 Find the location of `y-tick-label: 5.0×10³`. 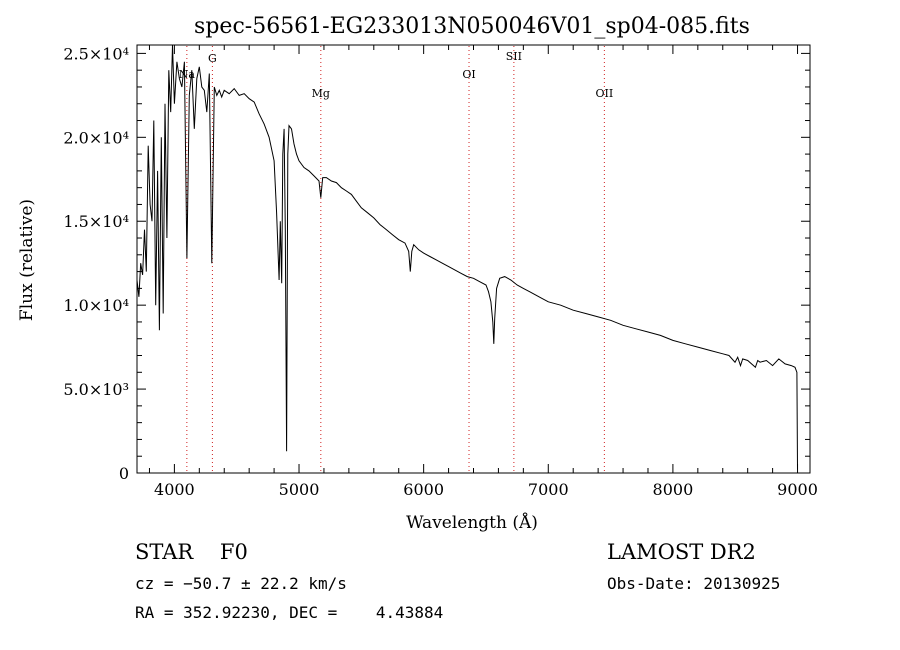

y-tick-label: 5.0×10³ is located at coordinates (96, 389).